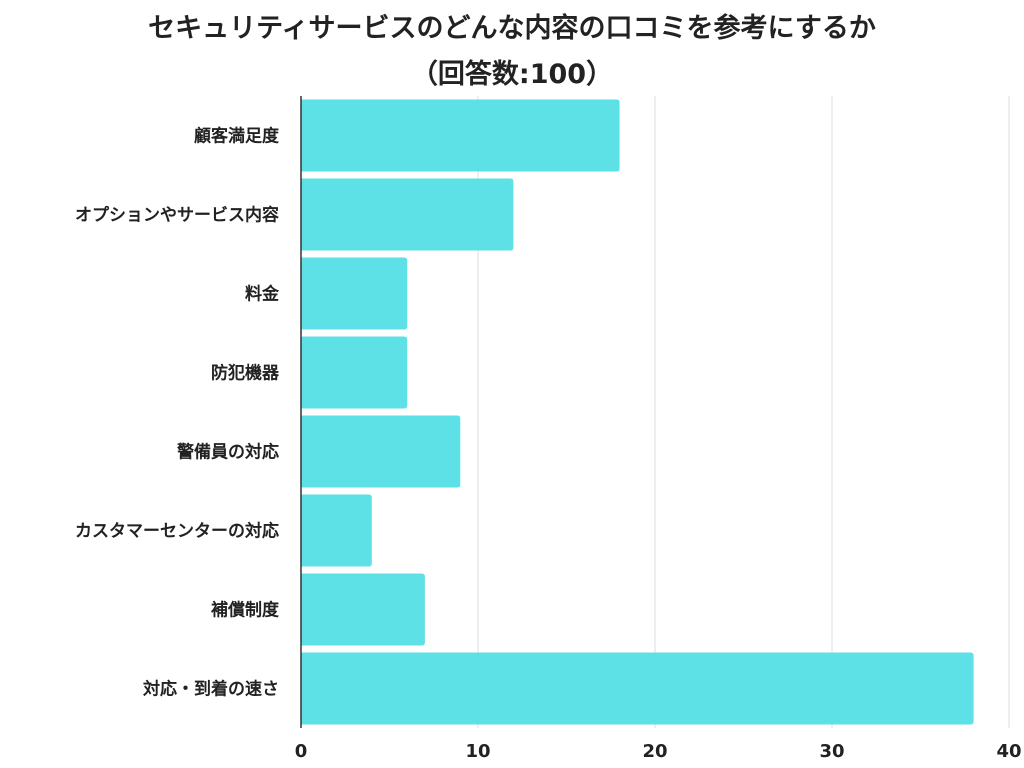 The height and width of the screenshot is (768, 1024). I want to click on chart-title-block: セキュリティサービスのどんな内容の口コミを参考にするか （回答数:100）, so click(512, 52).